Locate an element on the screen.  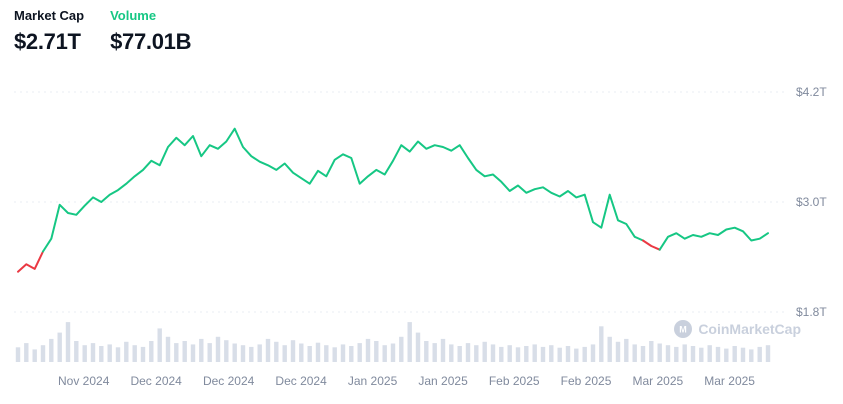
stat-market-cap: Market Cap $2.71T is located at coordinates (49, 31).